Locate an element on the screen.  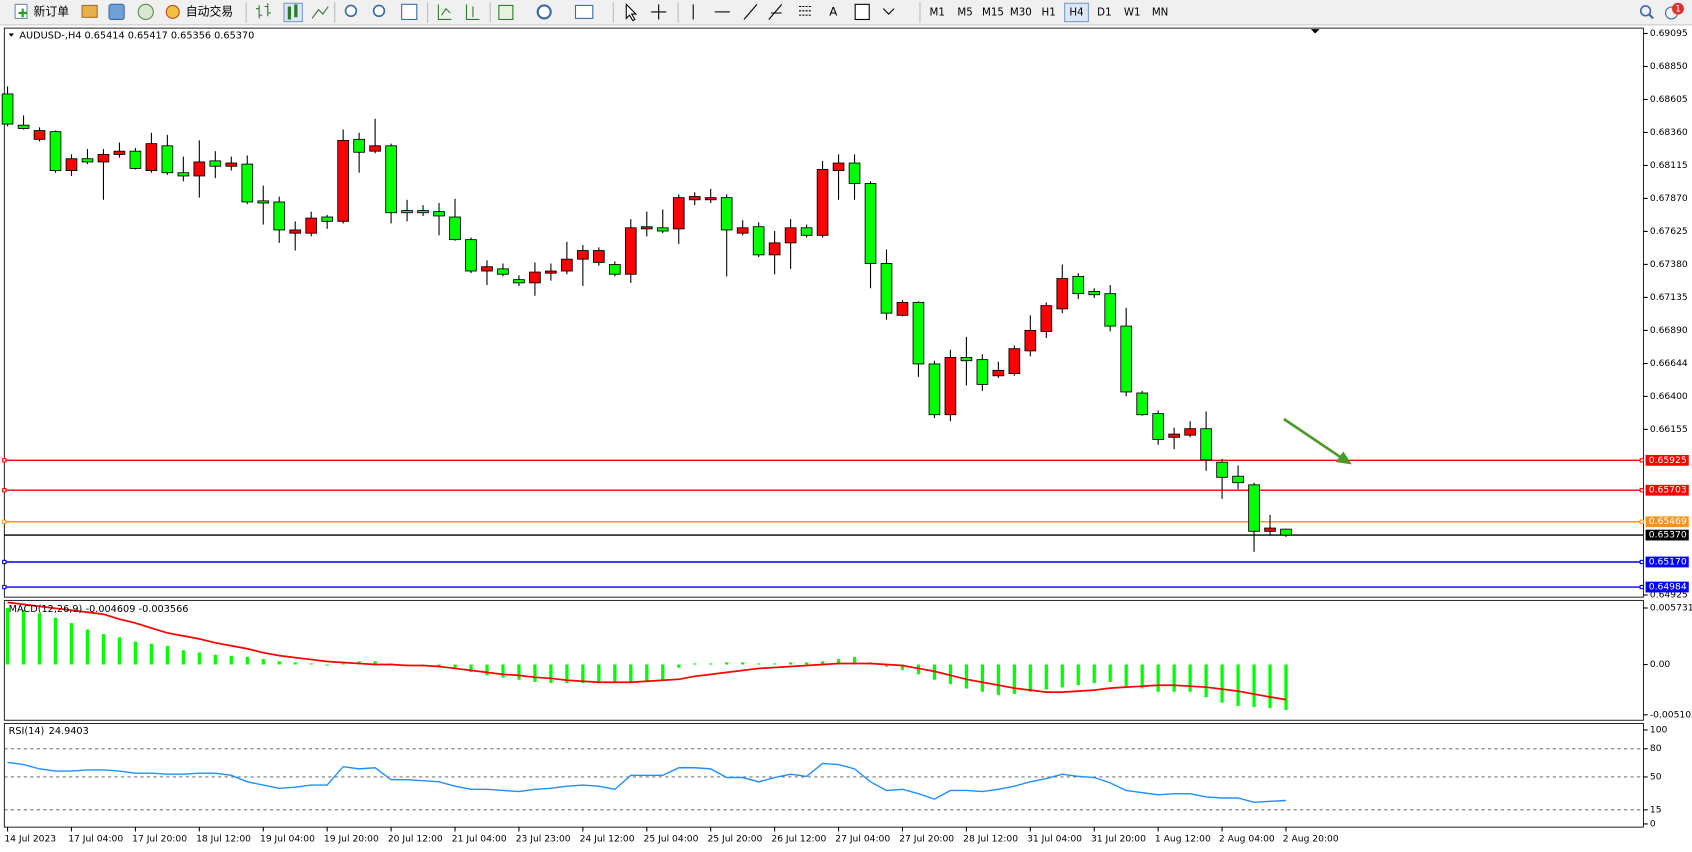
timeframe-button: D1 is located at coordinates (1104, 12).